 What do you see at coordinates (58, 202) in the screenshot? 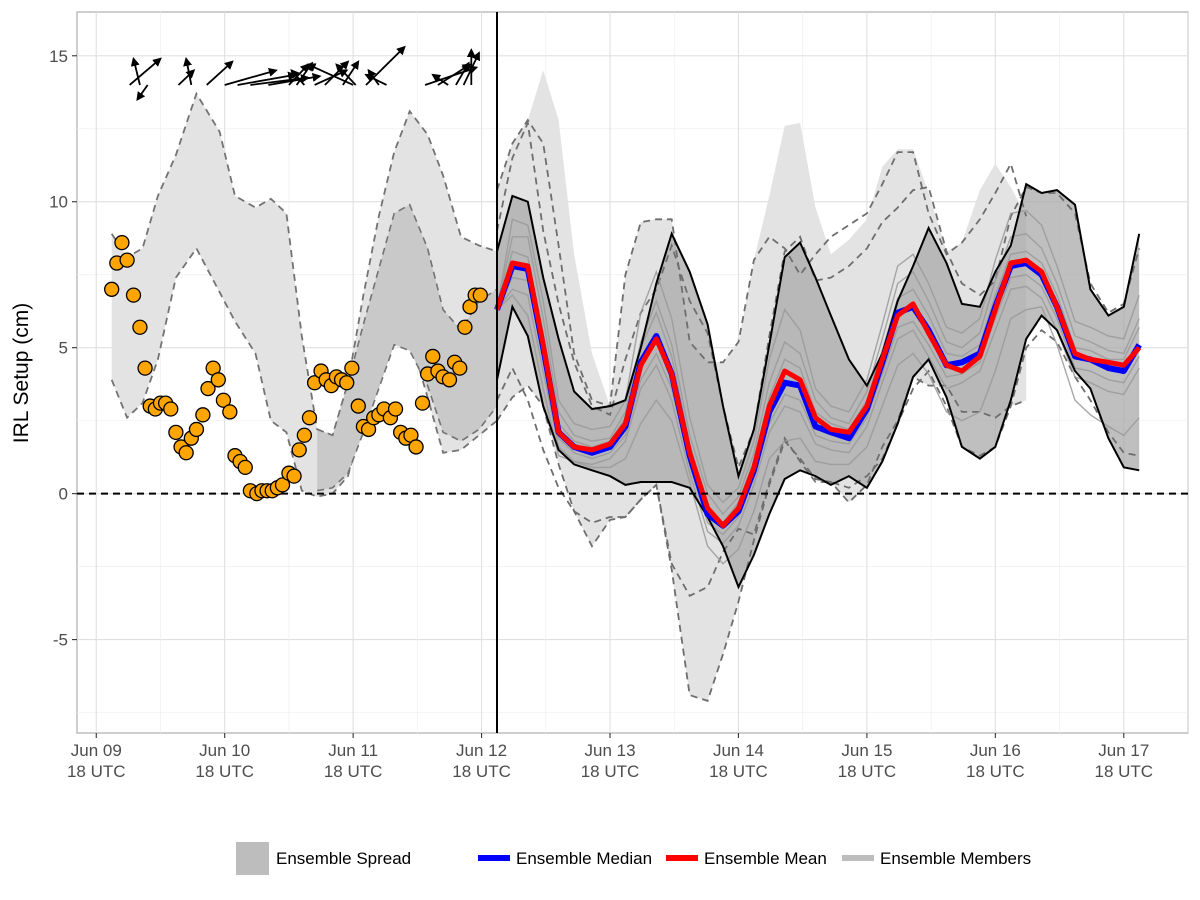
I see `y-tick-label: 10` at bounding box center [58, 202].